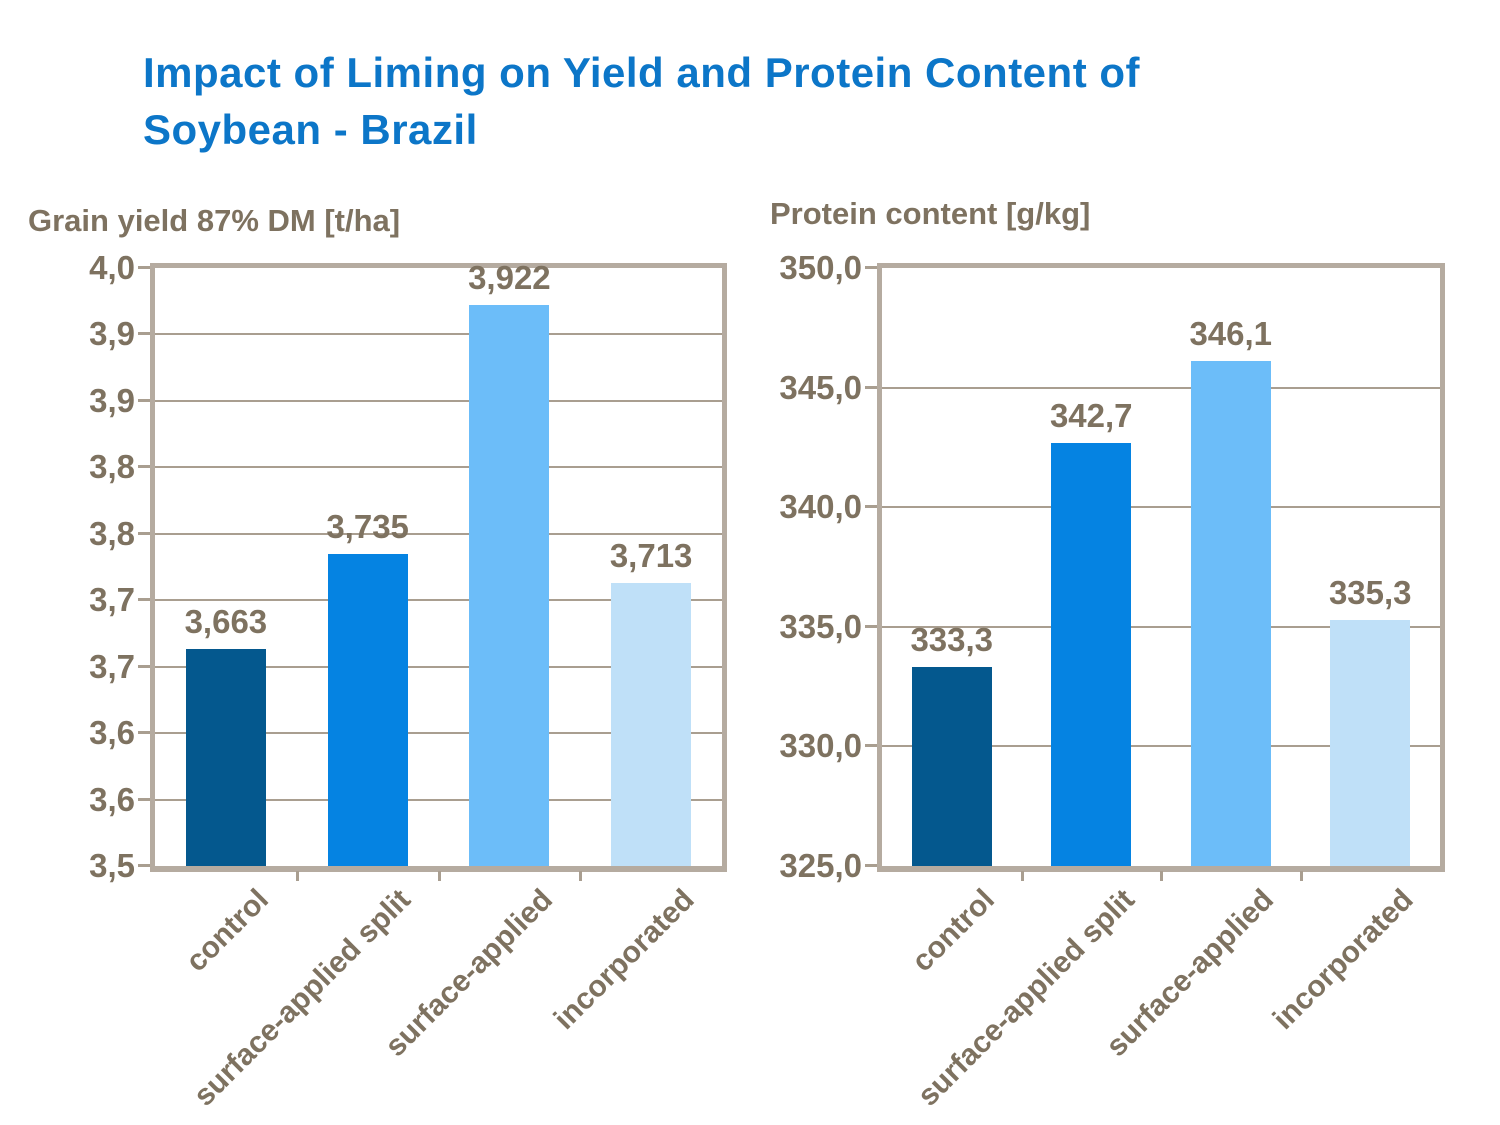 This screenshot has width=1500, height=1125. Describe the element at coordinates (820, 746) in the screenshot. I see `y-axis-tick-label: 330,0` at that location.